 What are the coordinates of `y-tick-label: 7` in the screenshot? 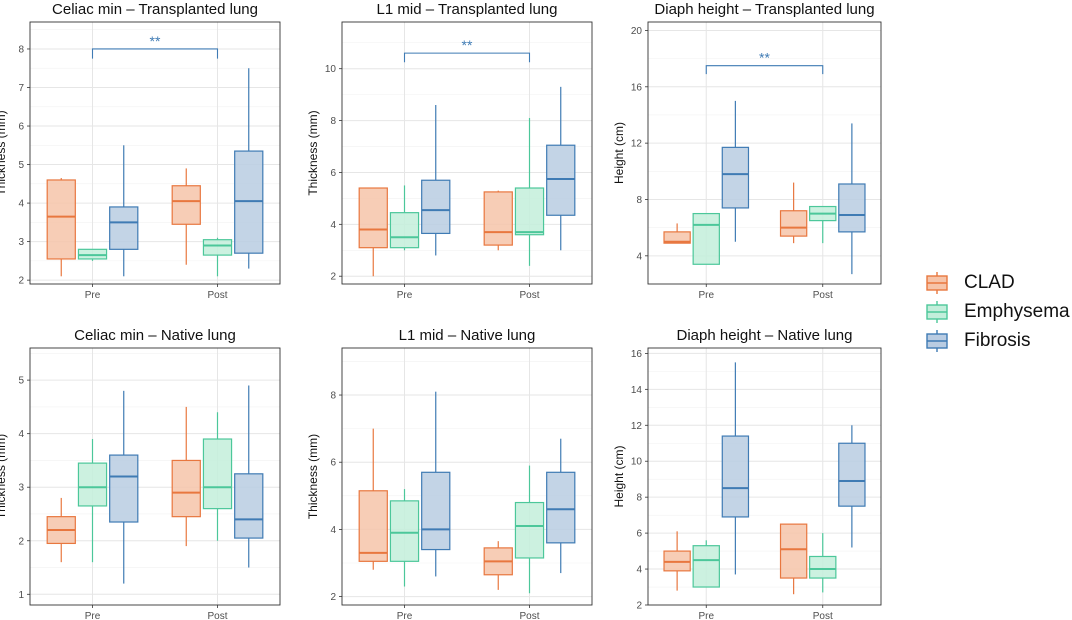 It's located at (21, 88).